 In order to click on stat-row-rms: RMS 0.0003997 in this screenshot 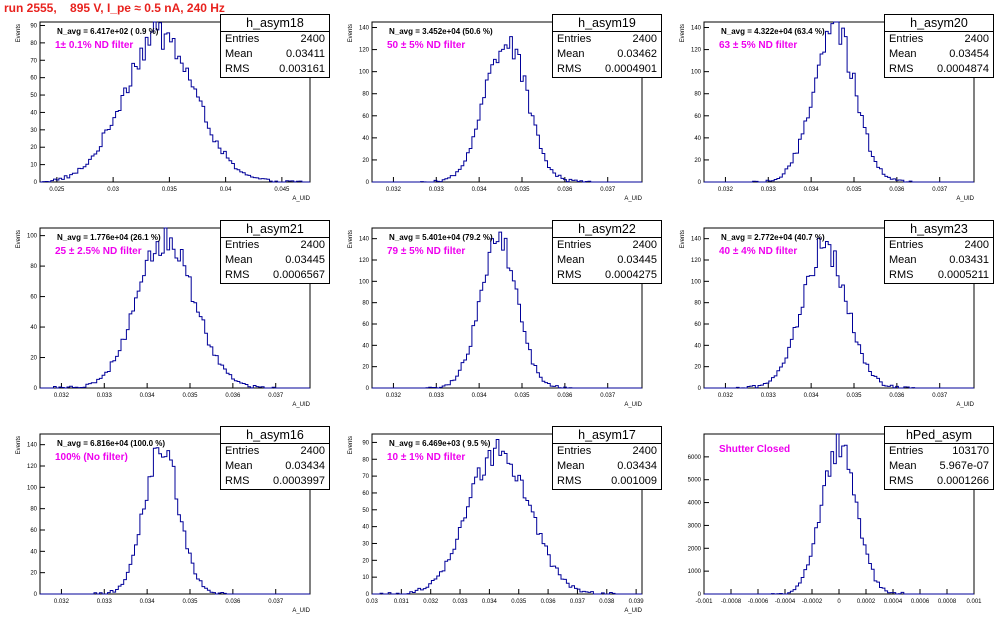, I will do `click(275, 481)`.